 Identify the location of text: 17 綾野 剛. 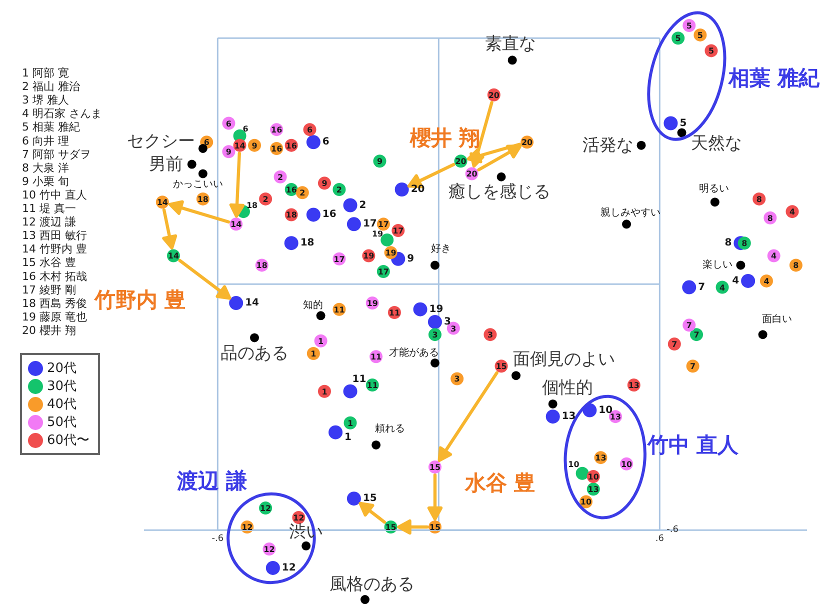
(49, 289).